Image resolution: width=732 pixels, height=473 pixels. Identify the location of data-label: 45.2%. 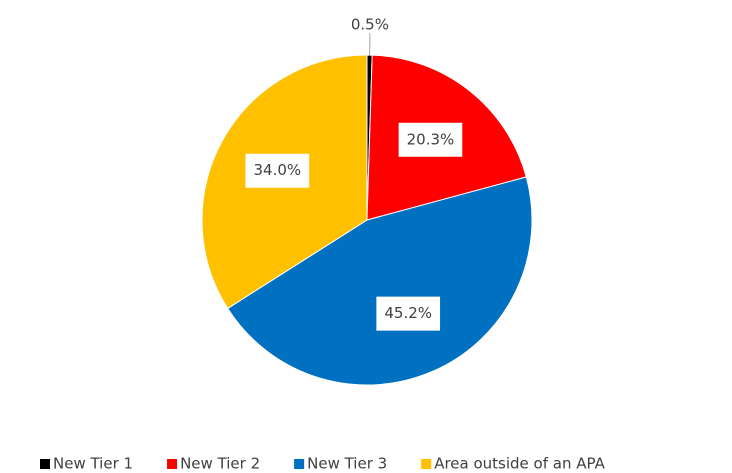
(408, 313).